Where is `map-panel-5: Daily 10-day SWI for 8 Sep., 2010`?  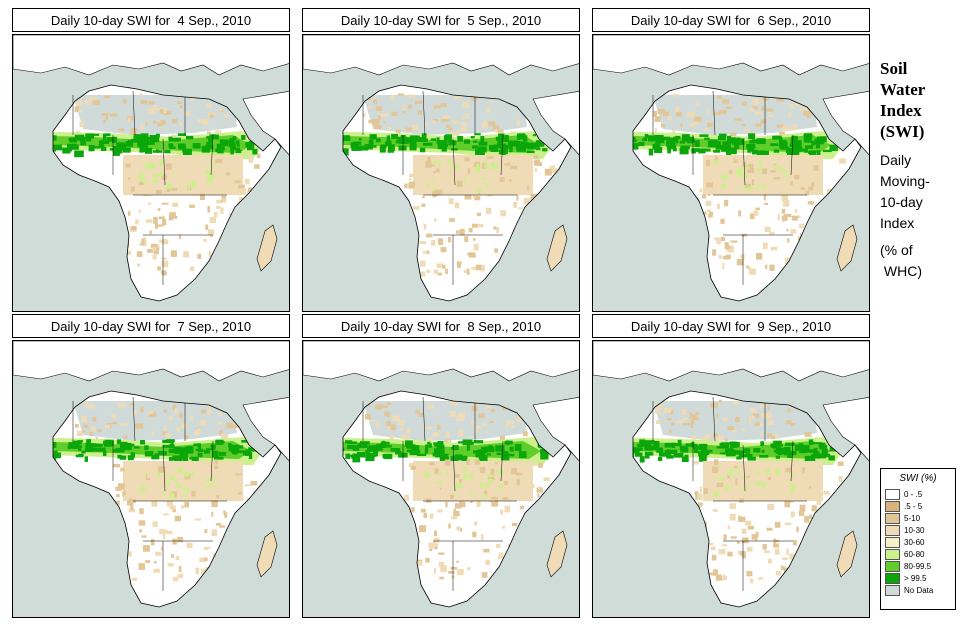
map-panel-5: Daily 10-day SWI for 8 Sep., 2010 is located at coordinates (441, 466).